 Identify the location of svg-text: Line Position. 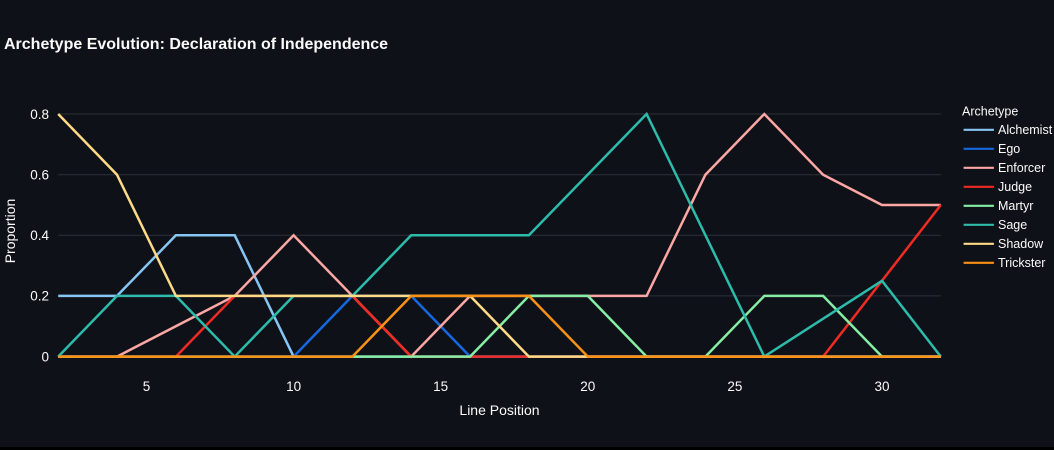
(499, 410).